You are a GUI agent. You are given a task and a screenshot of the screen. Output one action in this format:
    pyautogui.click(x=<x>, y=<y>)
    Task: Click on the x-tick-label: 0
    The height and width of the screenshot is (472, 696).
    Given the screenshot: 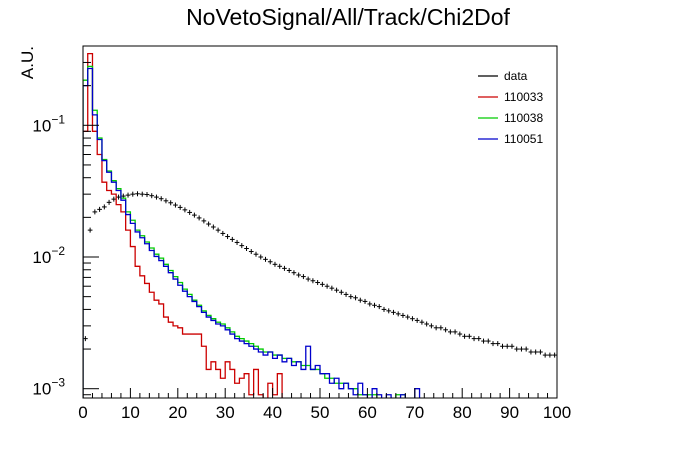 What is the action you would take?
    pyautogui.click(x=82, y=412)
    